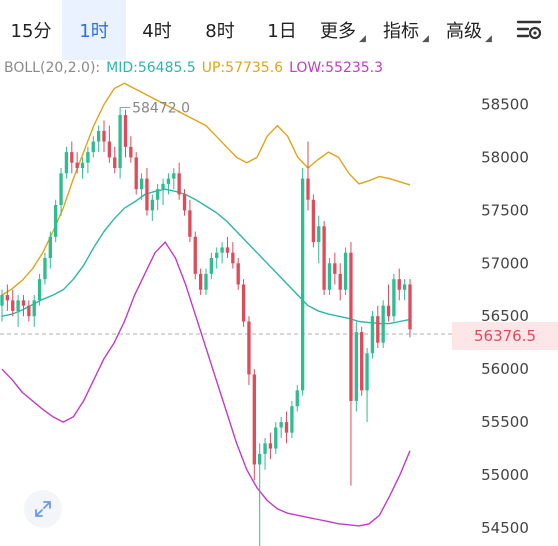  I want to click on tab-label: 8时, so click(220, 31).